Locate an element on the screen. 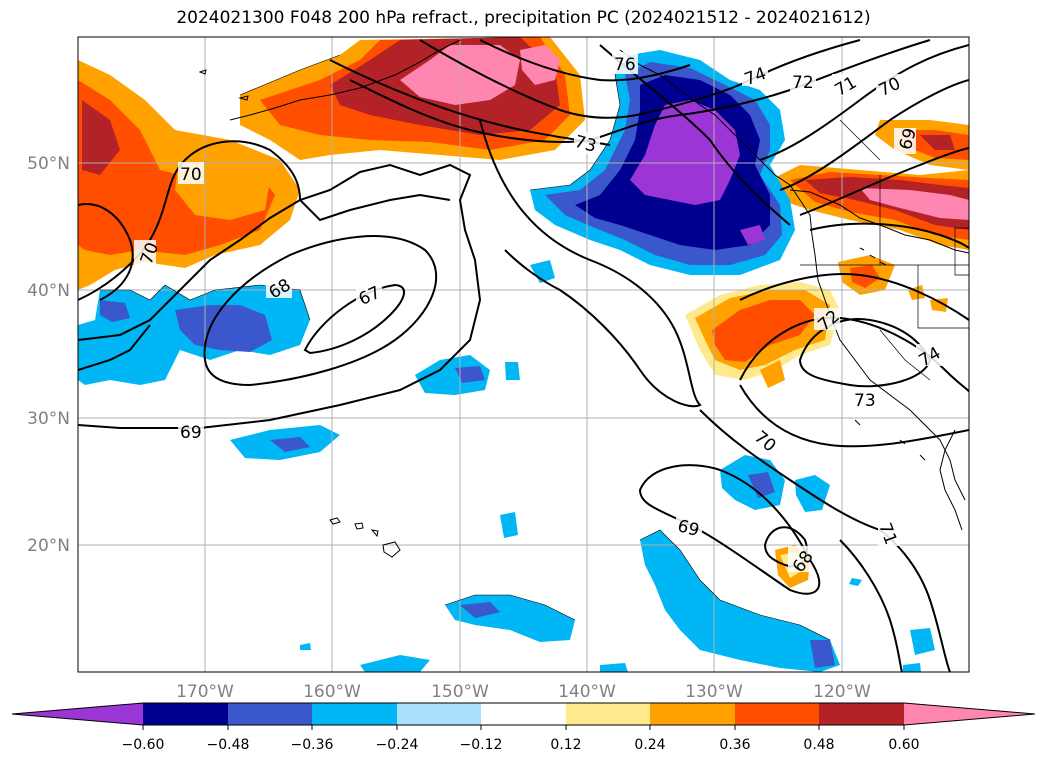  colorbar-tick-label: 0.60 is located at coordinates (903, 745).